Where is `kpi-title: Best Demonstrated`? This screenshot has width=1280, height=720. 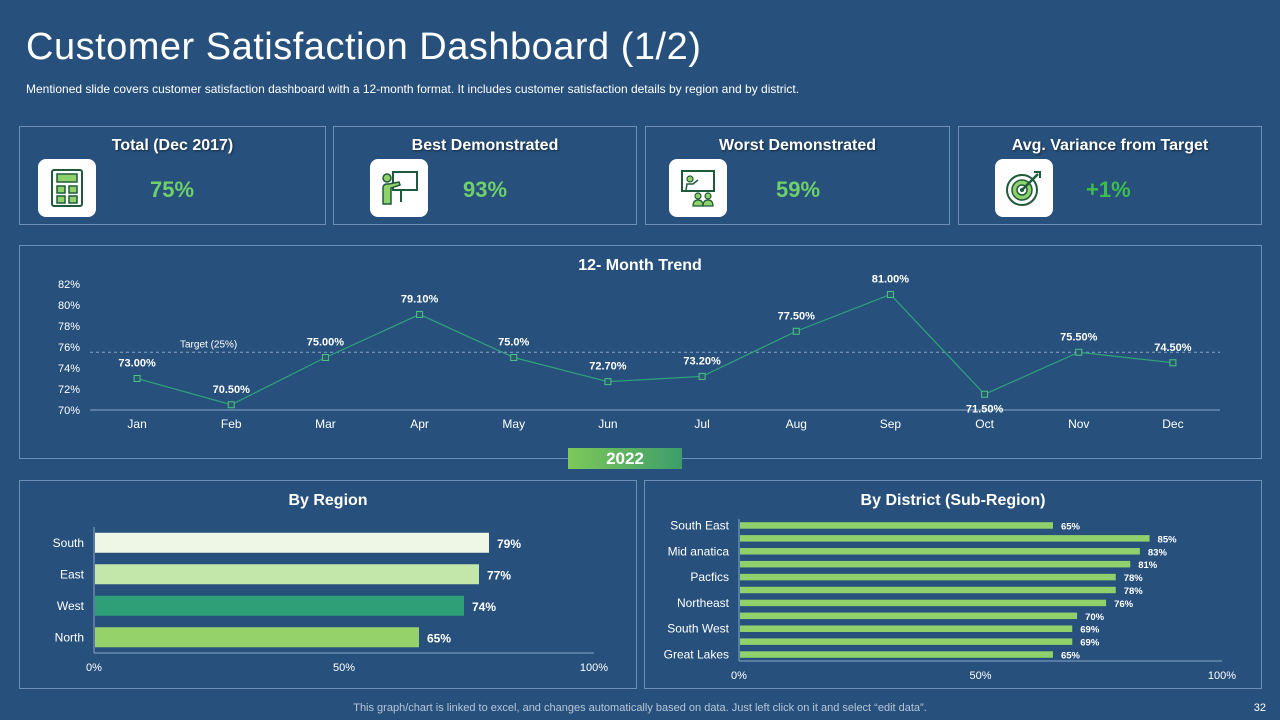
kpi-title: Best Demonstrated is located at coordinates (485, 145).